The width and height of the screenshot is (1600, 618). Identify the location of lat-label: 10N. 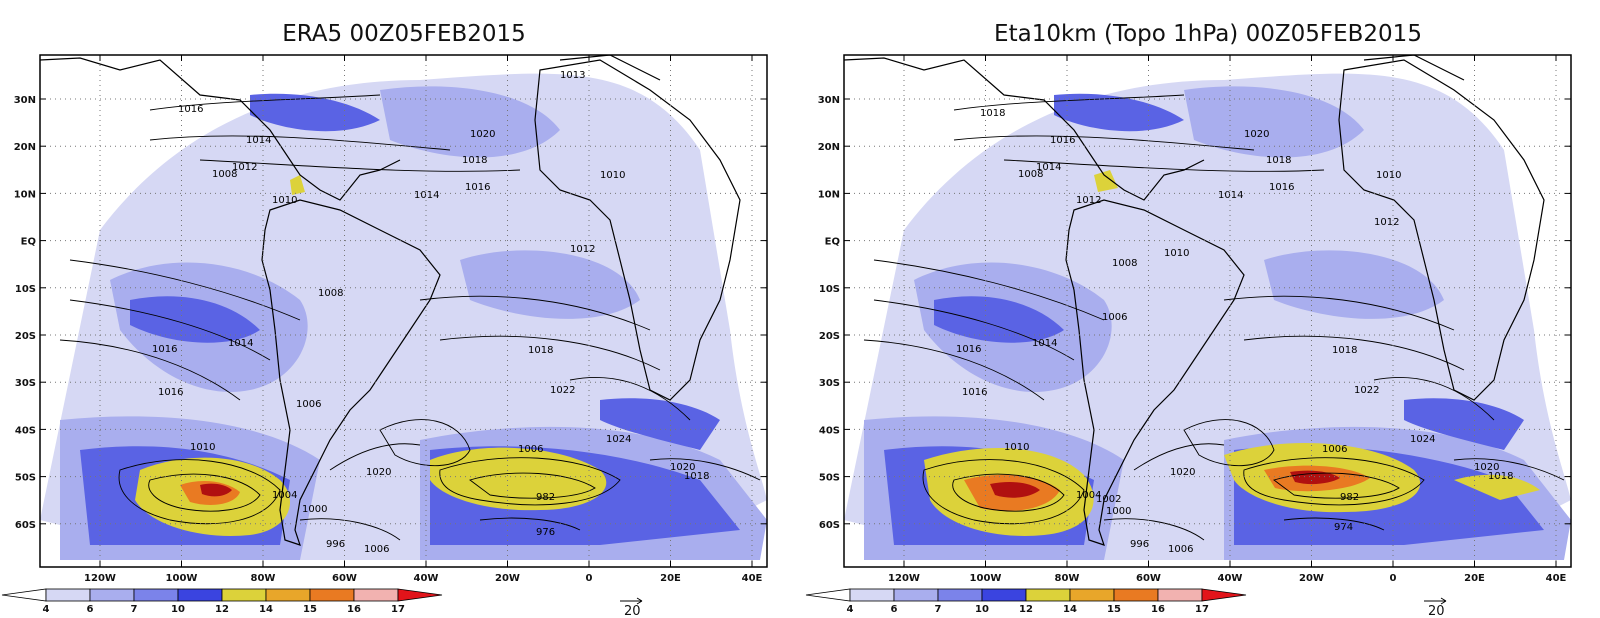
(25, 194).